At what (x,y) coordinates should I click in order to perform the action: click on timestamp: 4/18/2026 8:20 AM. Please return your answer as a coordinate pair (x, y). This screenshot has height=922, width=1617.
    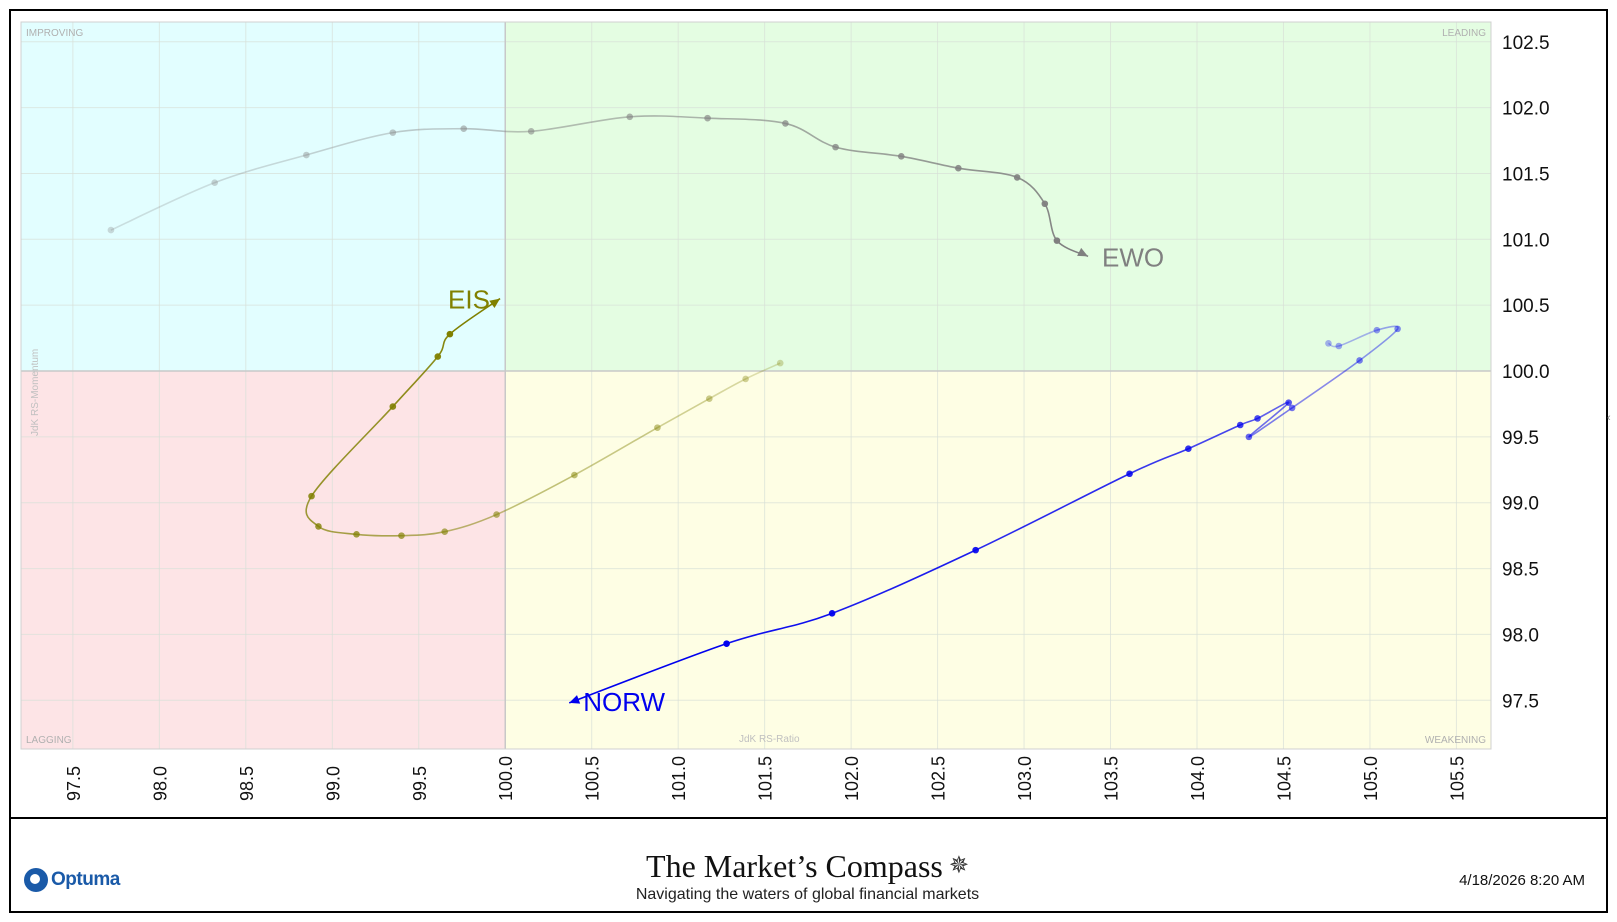
    Looking at the image, I should click on (1522, 880).